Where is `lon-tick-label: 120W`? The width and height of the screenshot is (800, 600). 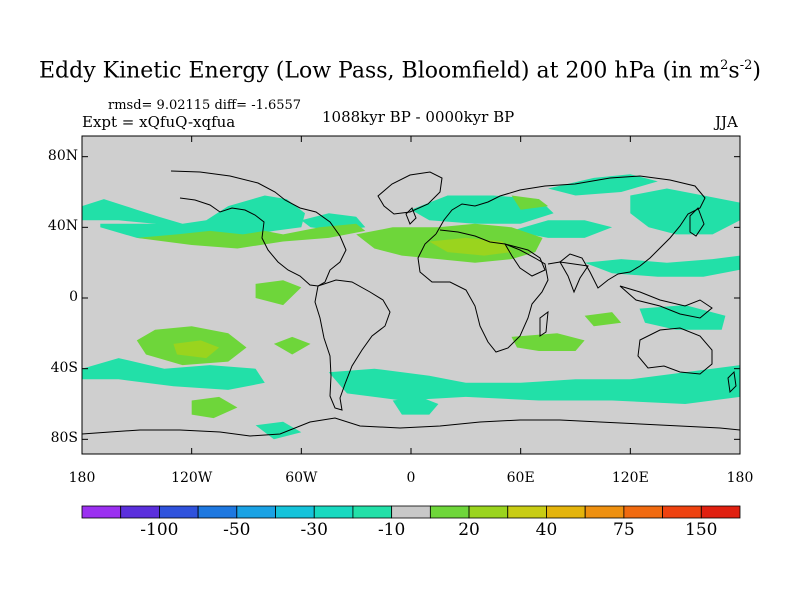 lon-tick-label: 120W is located at coordinates (192, 478).